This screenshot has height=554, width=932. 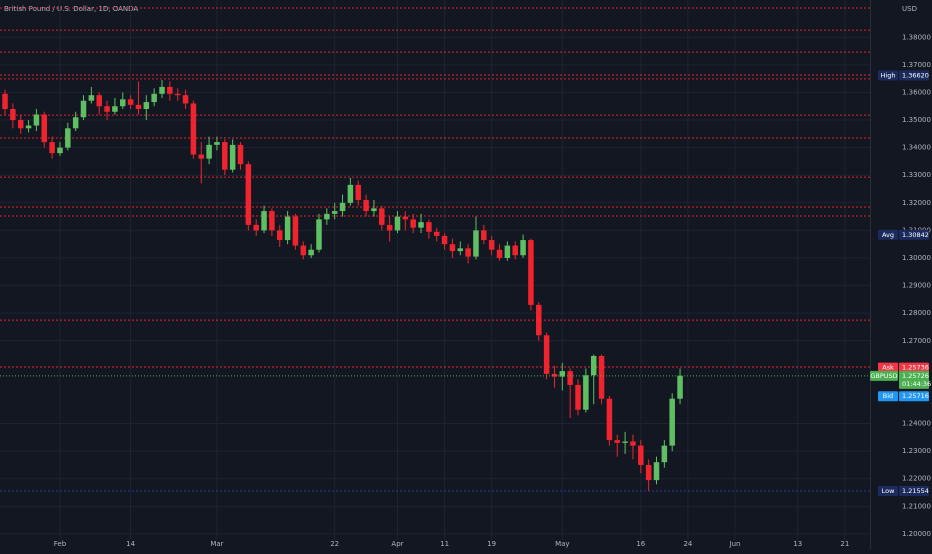 I want to click on x-tick-label: 13, so click(x=797, y=544).